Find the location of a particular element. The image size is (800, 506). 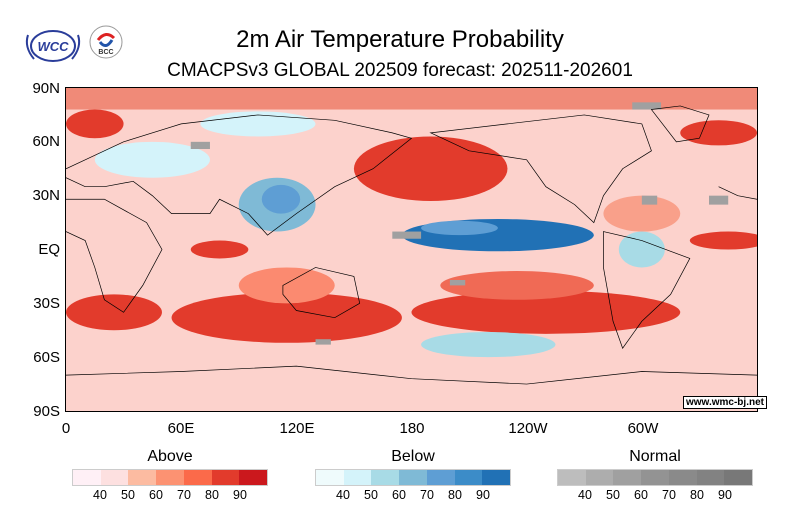

legend-title: Below is located at coordinates (413, 456).